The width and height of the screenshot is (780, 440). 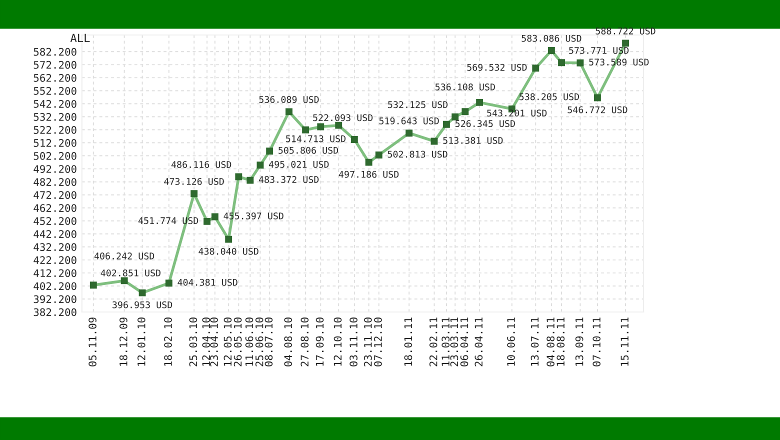 What do you see at coordinates (289, 99) in the screenshot?
I see `data-label: 536.089 USD` at bounding box center [289, 99].